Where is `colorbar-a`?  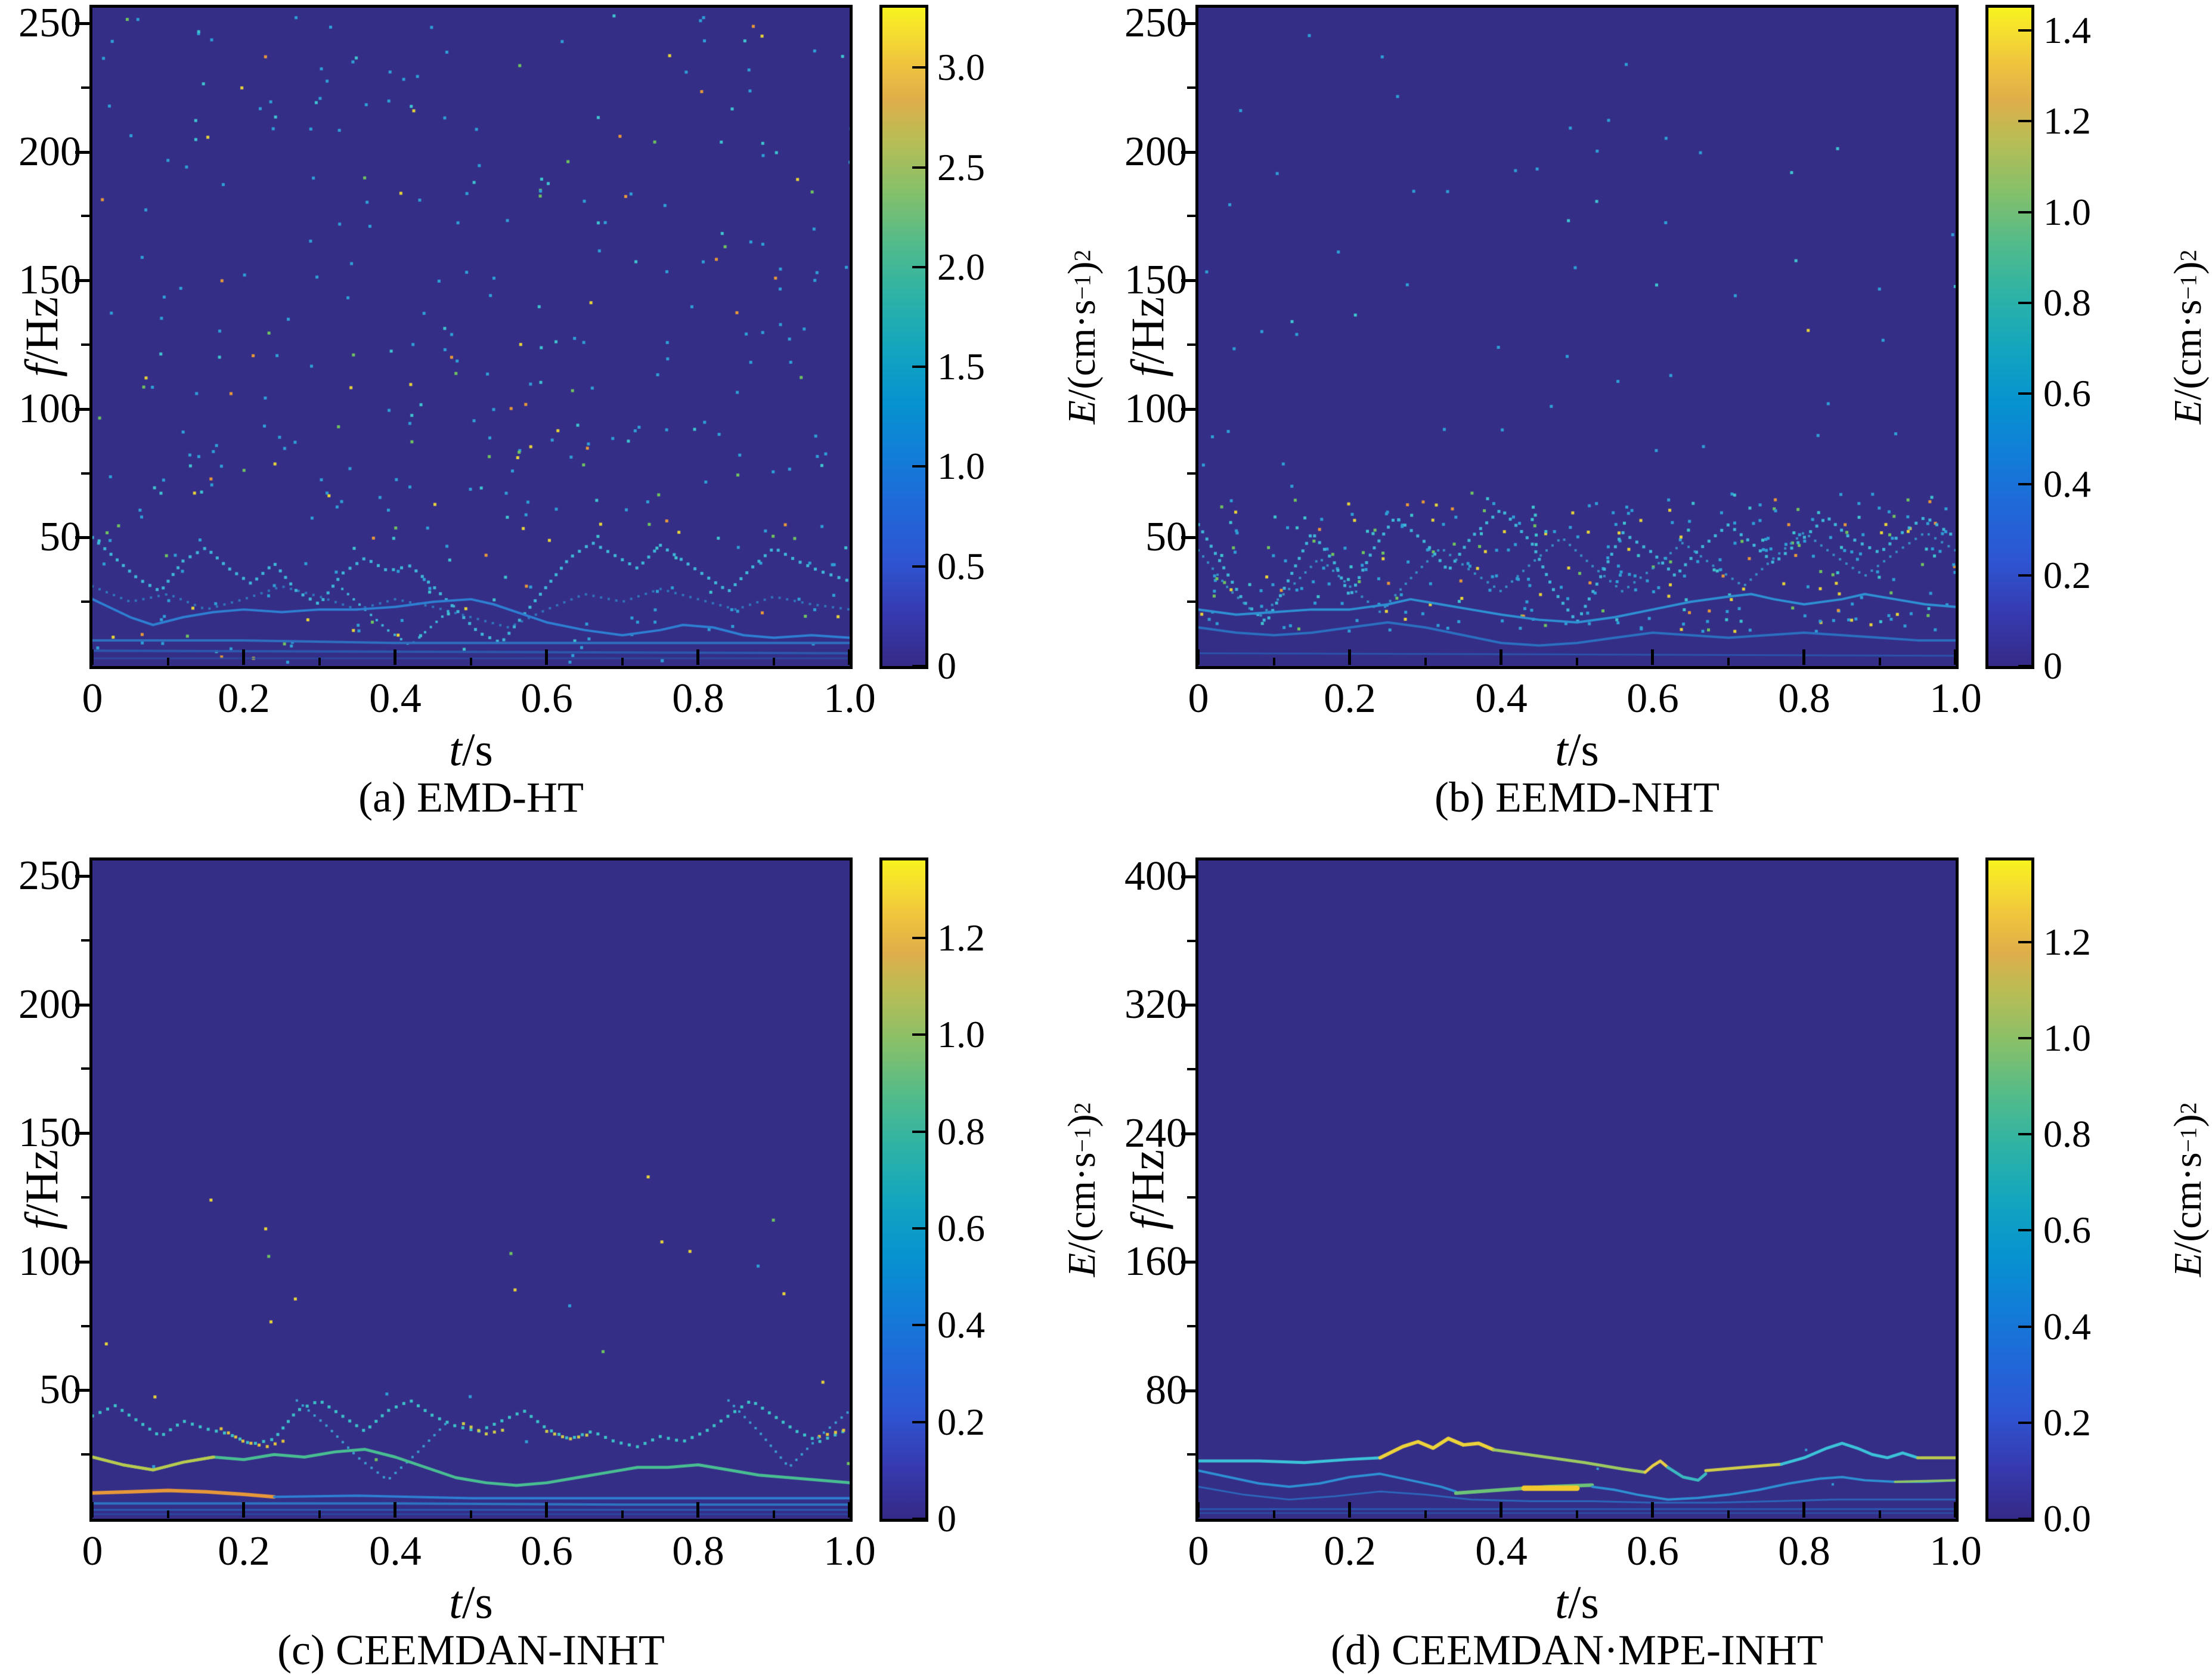 colorbar-a is located at coordinates (903, 337).